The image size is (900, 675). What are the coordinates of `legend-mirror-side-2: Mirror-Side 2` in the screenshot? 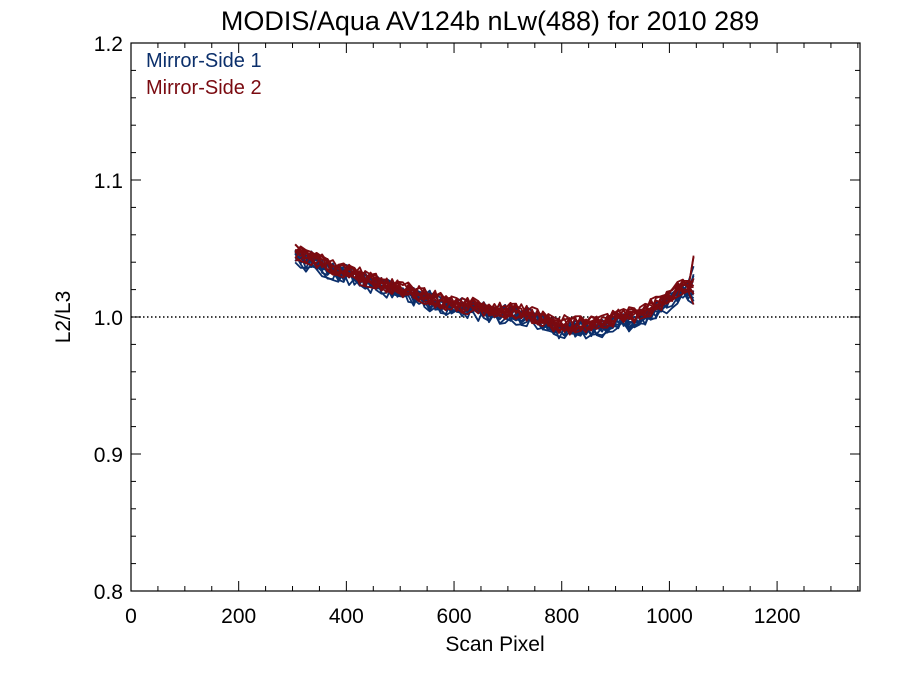 It's located at (204, 88).